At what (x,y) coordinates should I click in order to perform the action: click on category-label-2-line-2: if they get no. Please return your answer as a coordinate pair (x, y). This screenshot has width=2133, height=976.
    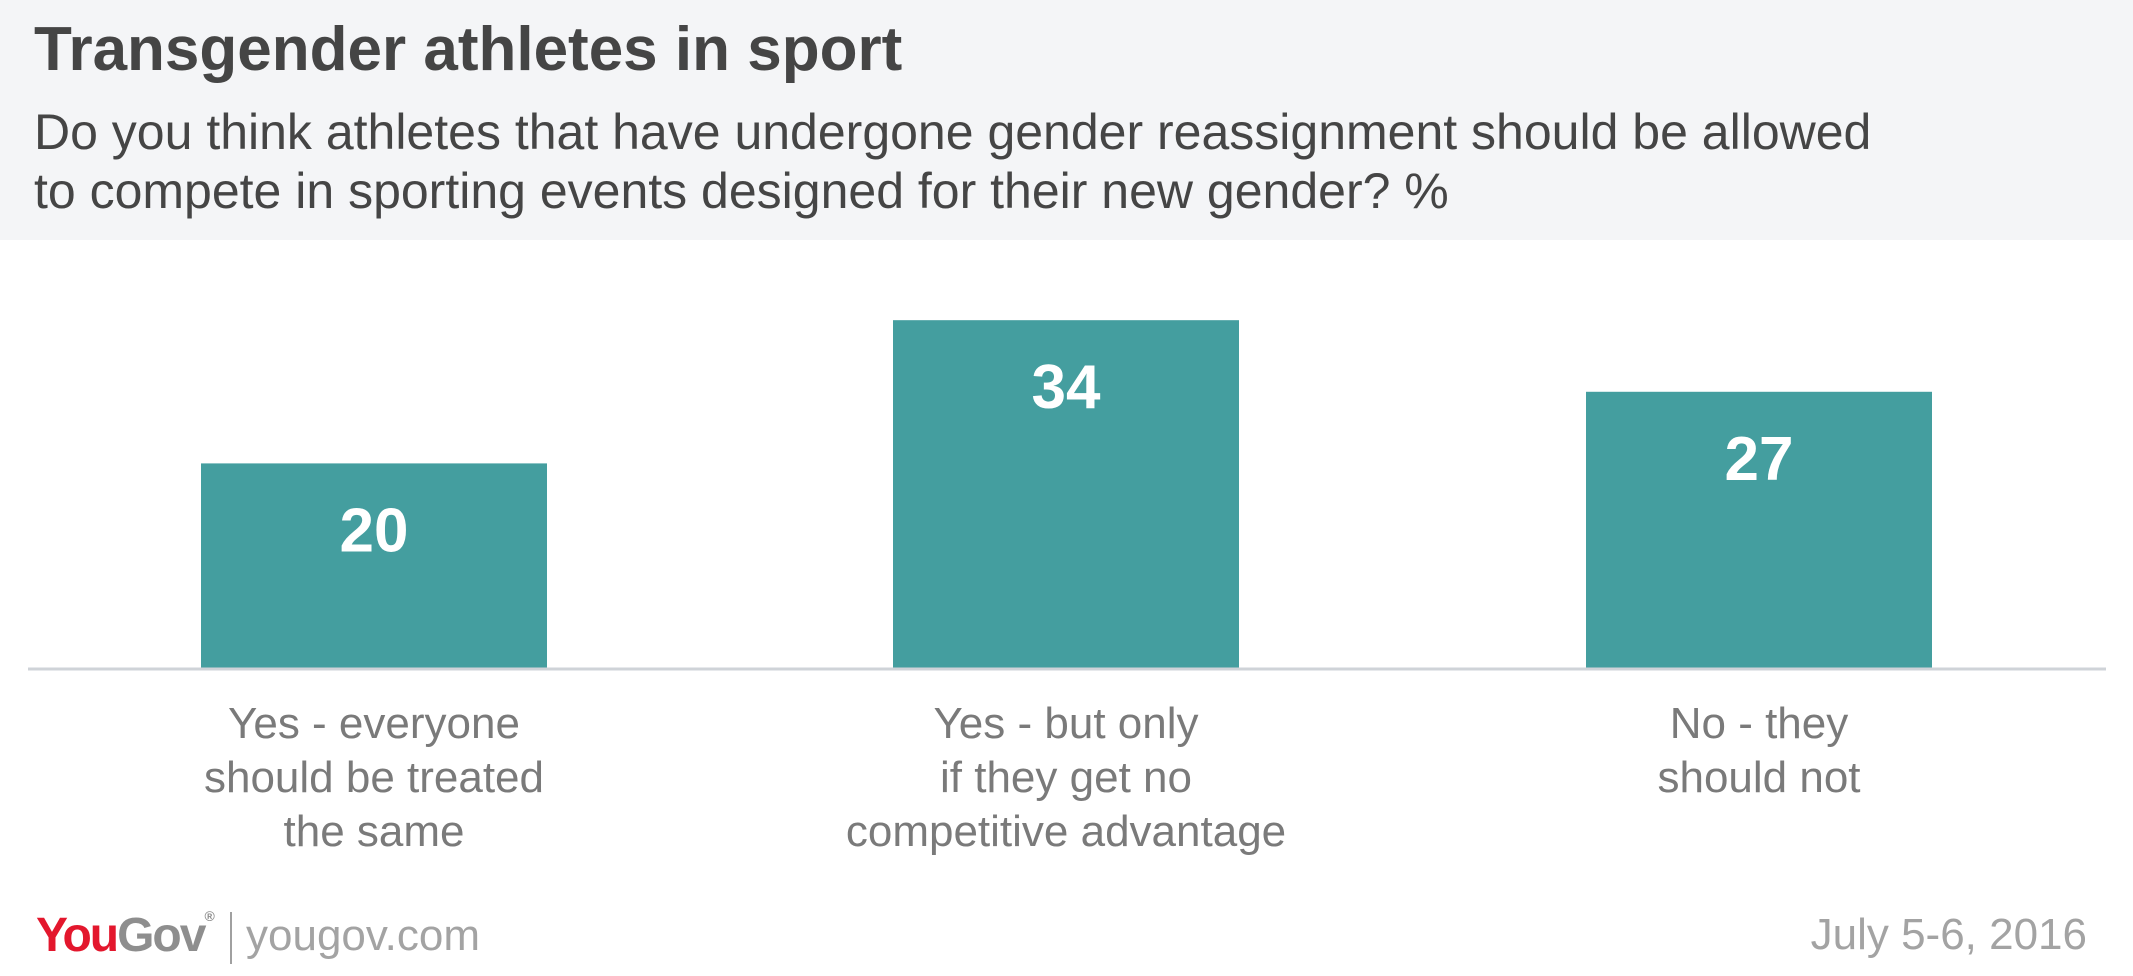
    Looking at the image, I should click on (1066, 777).